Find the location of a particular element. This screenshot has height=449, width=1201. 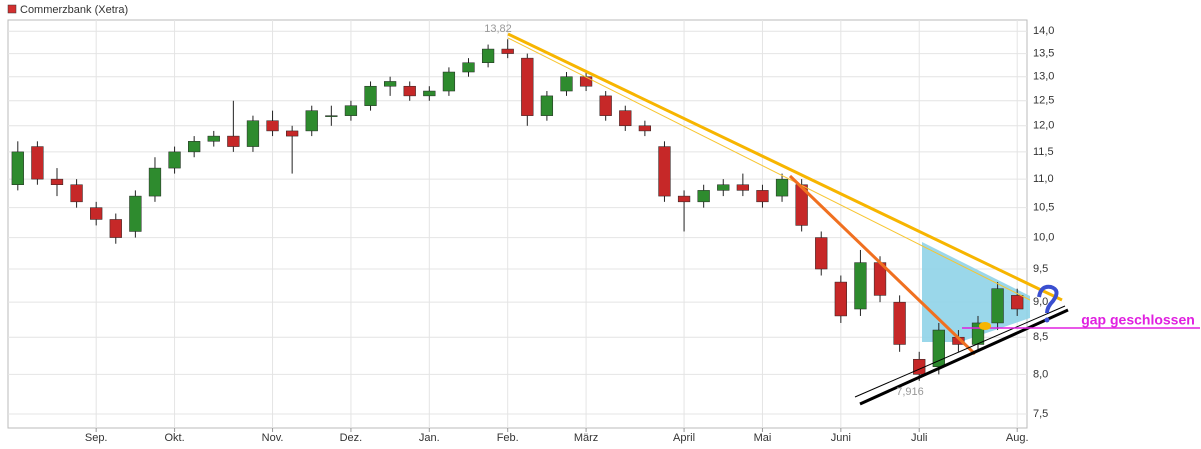

y-tick-label: 13,0 is located at coordinates (1043, 77).